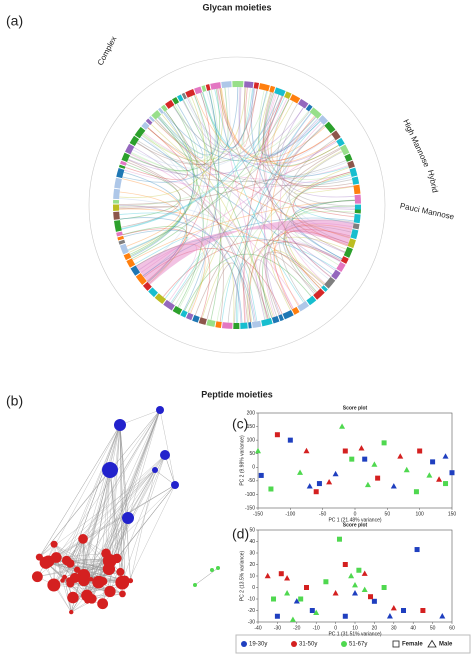  I want to click on y-tick-label: 0, so click(253, 588).